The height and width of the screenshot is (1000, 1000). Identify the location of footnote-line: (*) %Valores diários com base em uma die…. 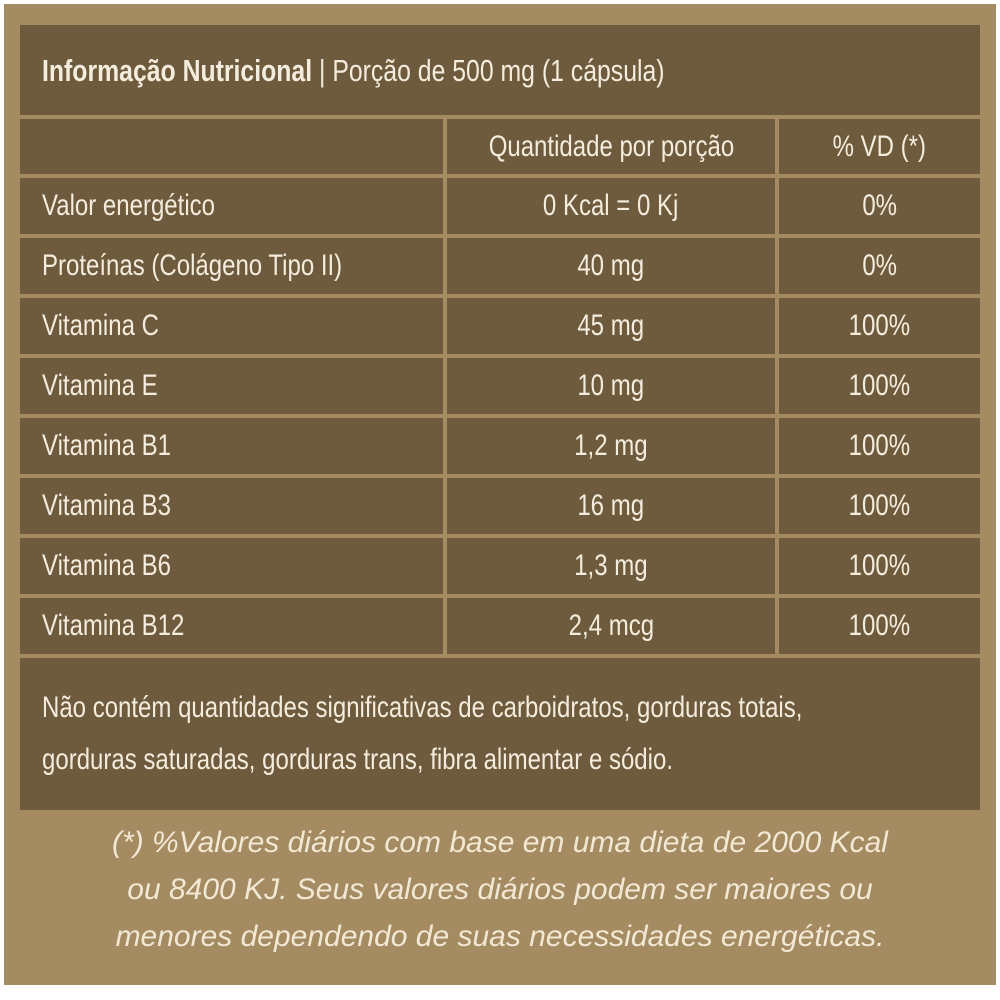
(500, 842).